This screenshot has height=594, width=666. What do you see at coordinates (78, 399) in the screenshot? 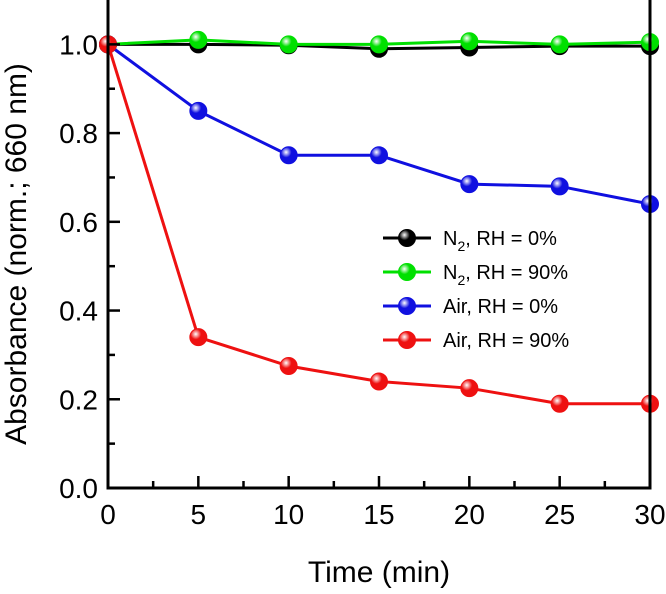
I see `y-tick-label: 0.2` at bounding box center [78, 399].